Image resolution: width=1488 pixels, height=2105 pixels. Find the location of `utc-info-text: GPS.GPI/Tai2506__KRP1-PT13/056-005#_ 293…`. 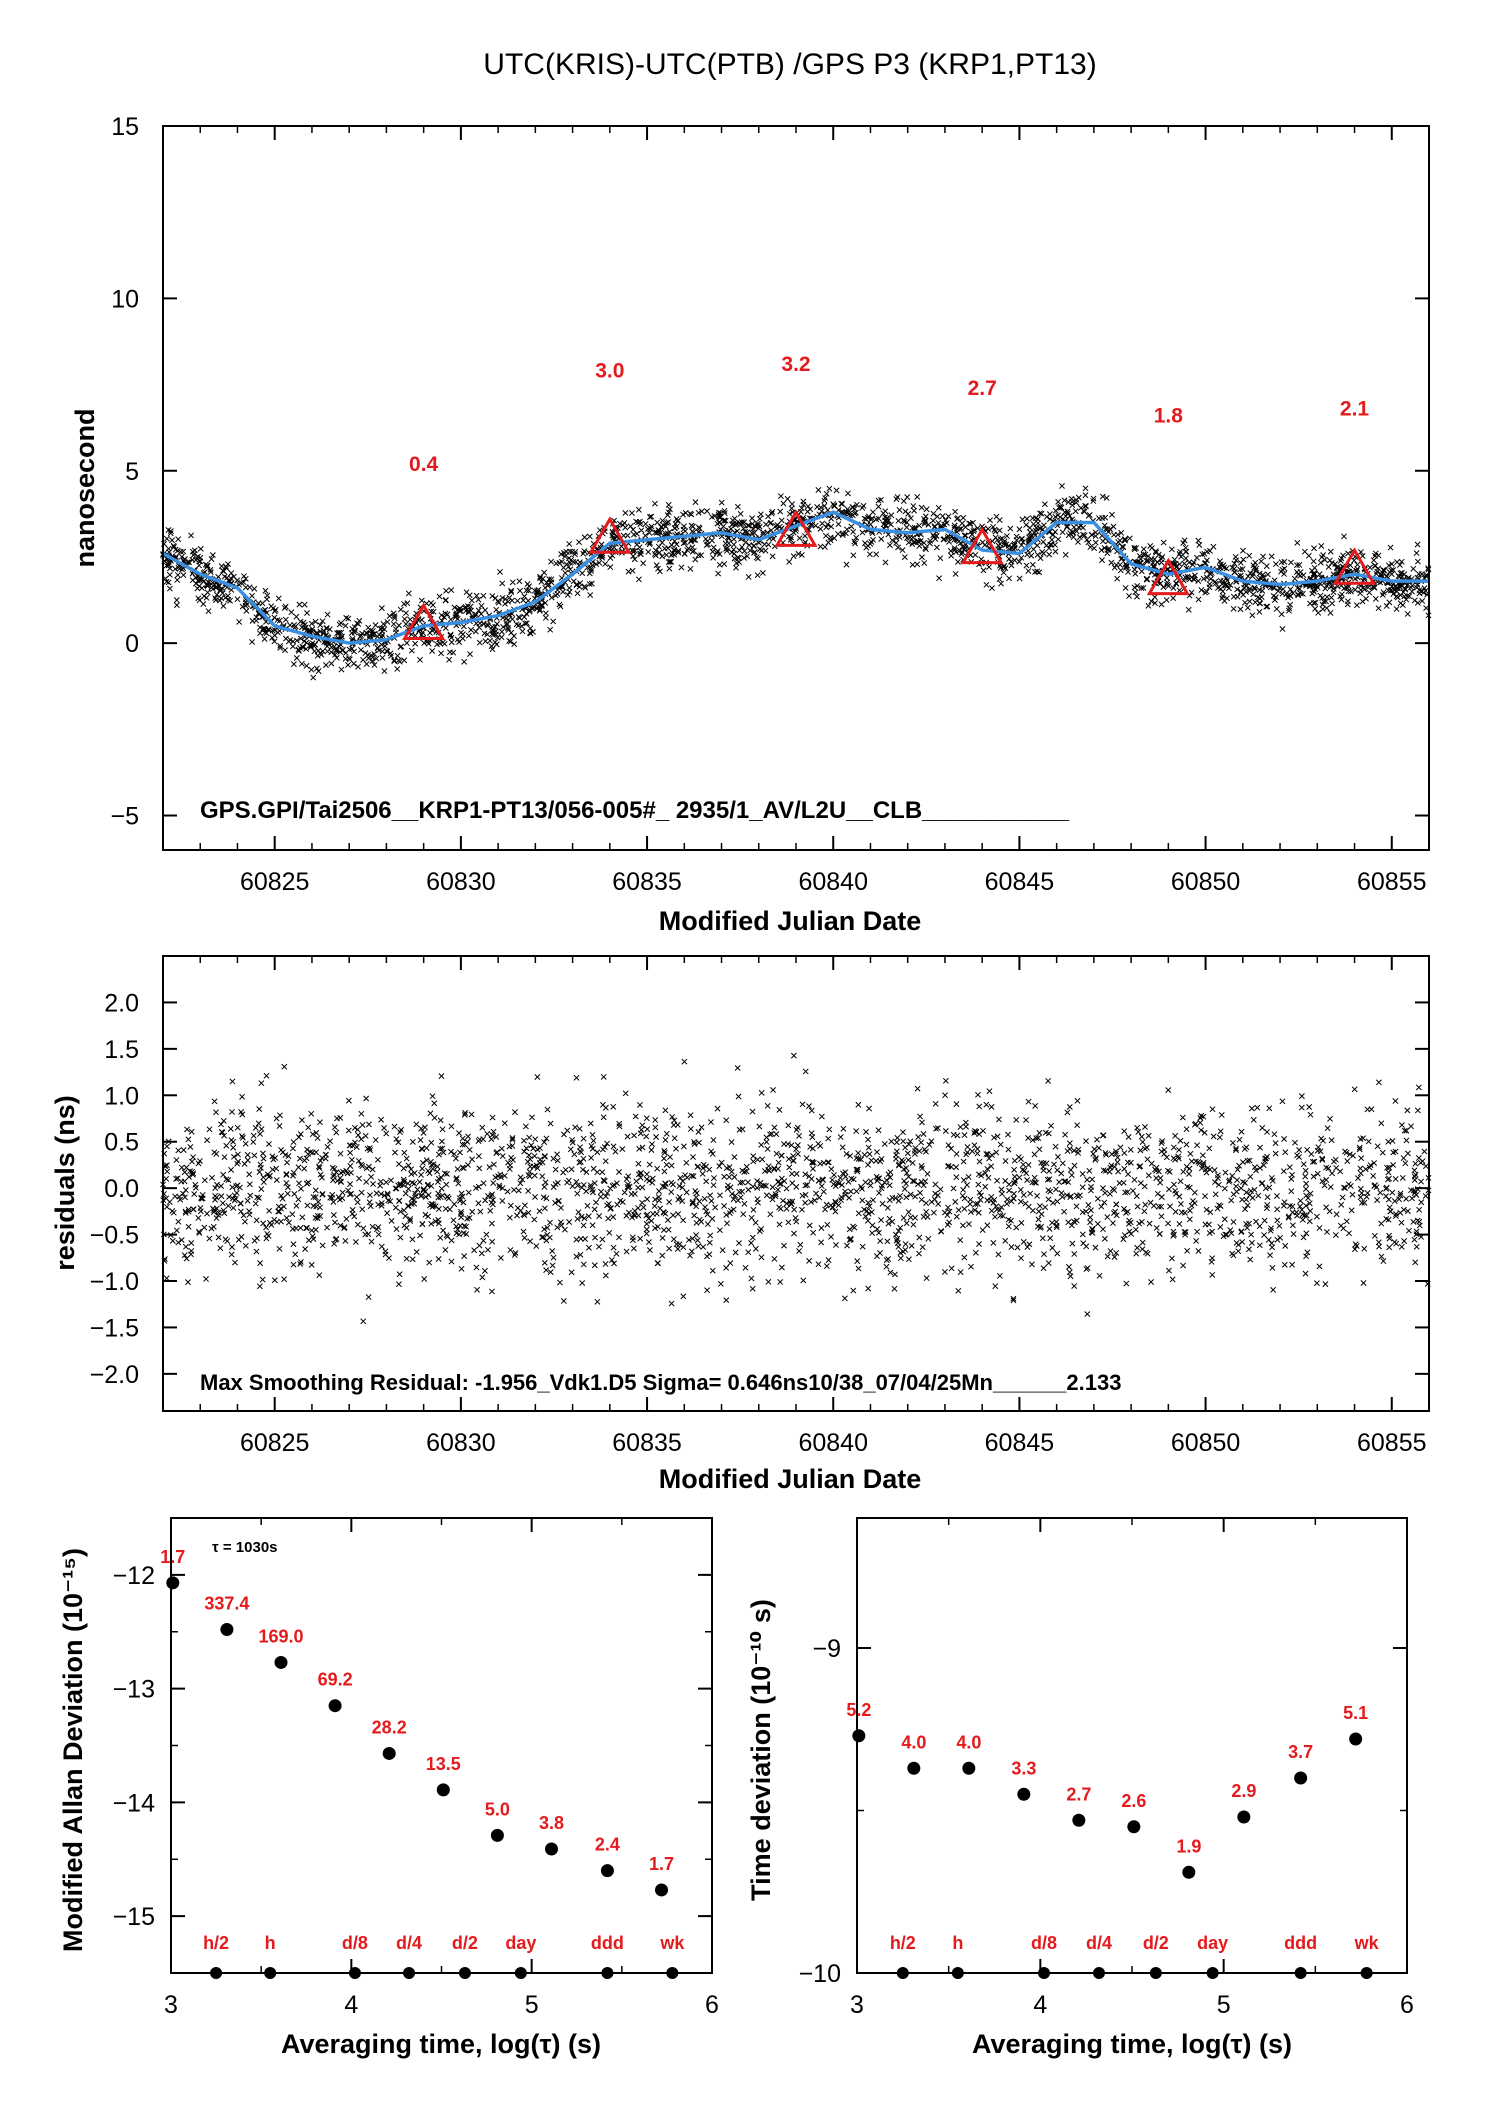

utc-info-text: GPS.GPI/Tai2506__KRP1-PT13/056-005#_ 293… is located at coordinates (635, 810).